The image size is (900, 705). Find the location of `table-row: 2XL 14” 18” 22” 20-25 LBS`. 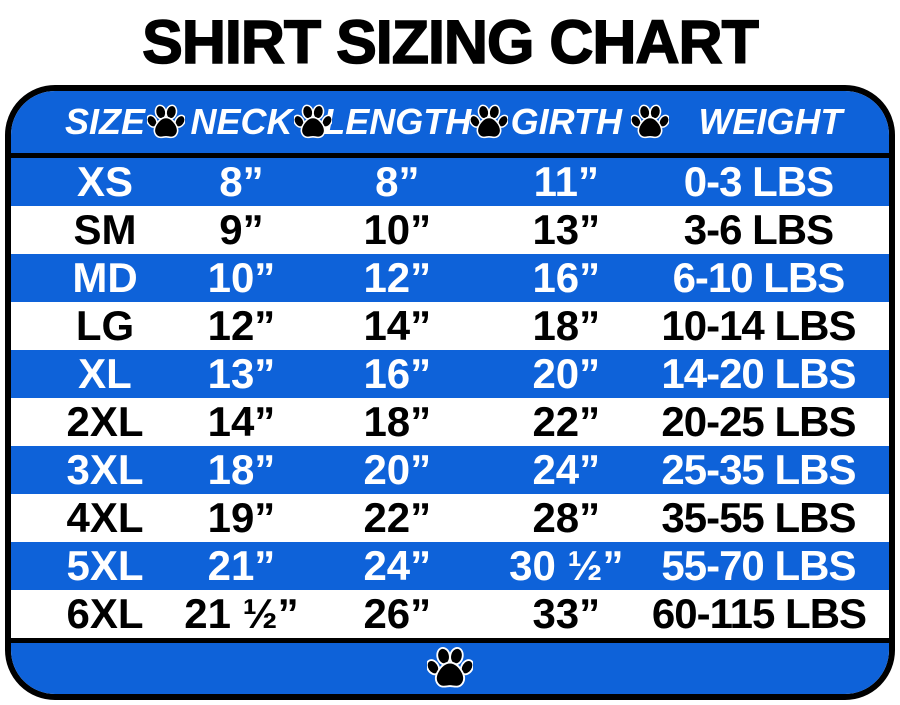

table-row: 2XL 14” 18” 22” 20-25 LBS is located at coordinates (450, 422).